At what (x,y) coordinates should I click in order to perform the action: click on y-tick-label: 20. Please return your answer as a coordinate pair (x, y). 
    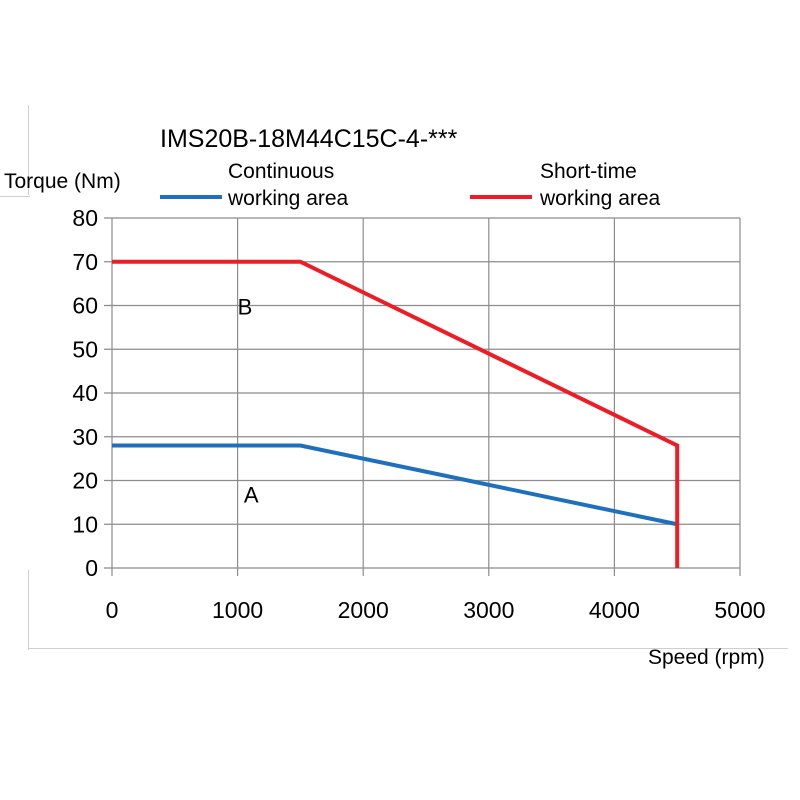
    Looking at the image, I should click on (85, 481).